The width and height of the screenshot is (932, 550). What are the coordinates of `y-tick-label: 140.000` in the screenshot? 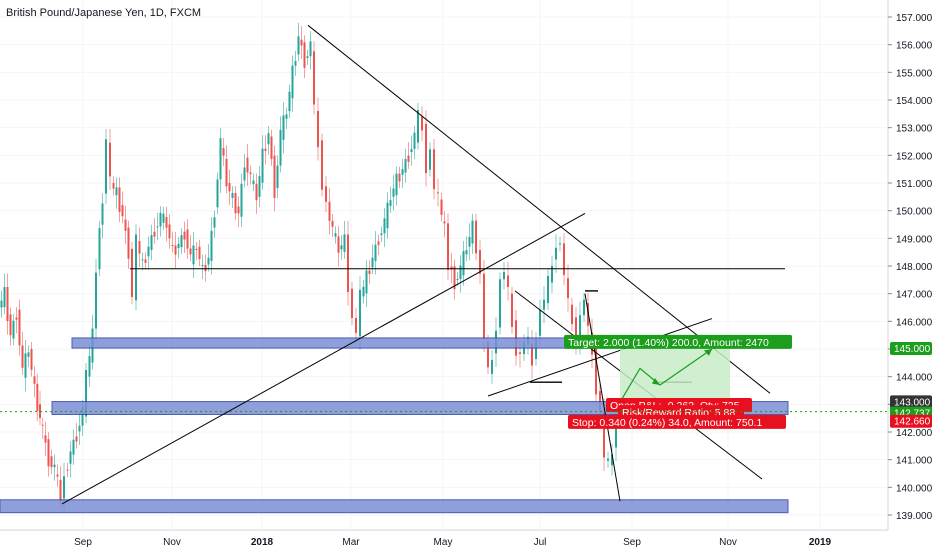 It's located at (914, 488).